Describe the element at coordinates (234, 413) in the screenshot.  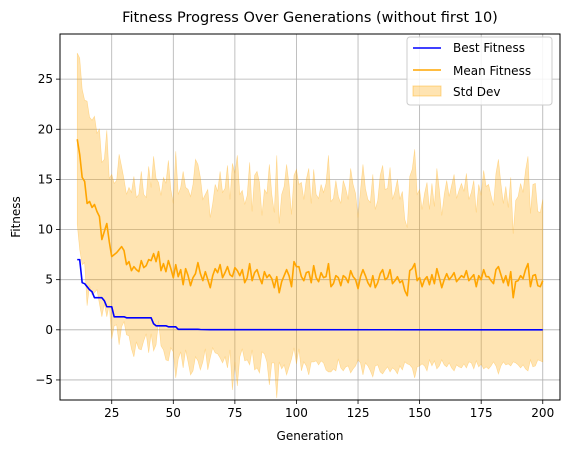
I see `x-tick-label: 75` at that location.